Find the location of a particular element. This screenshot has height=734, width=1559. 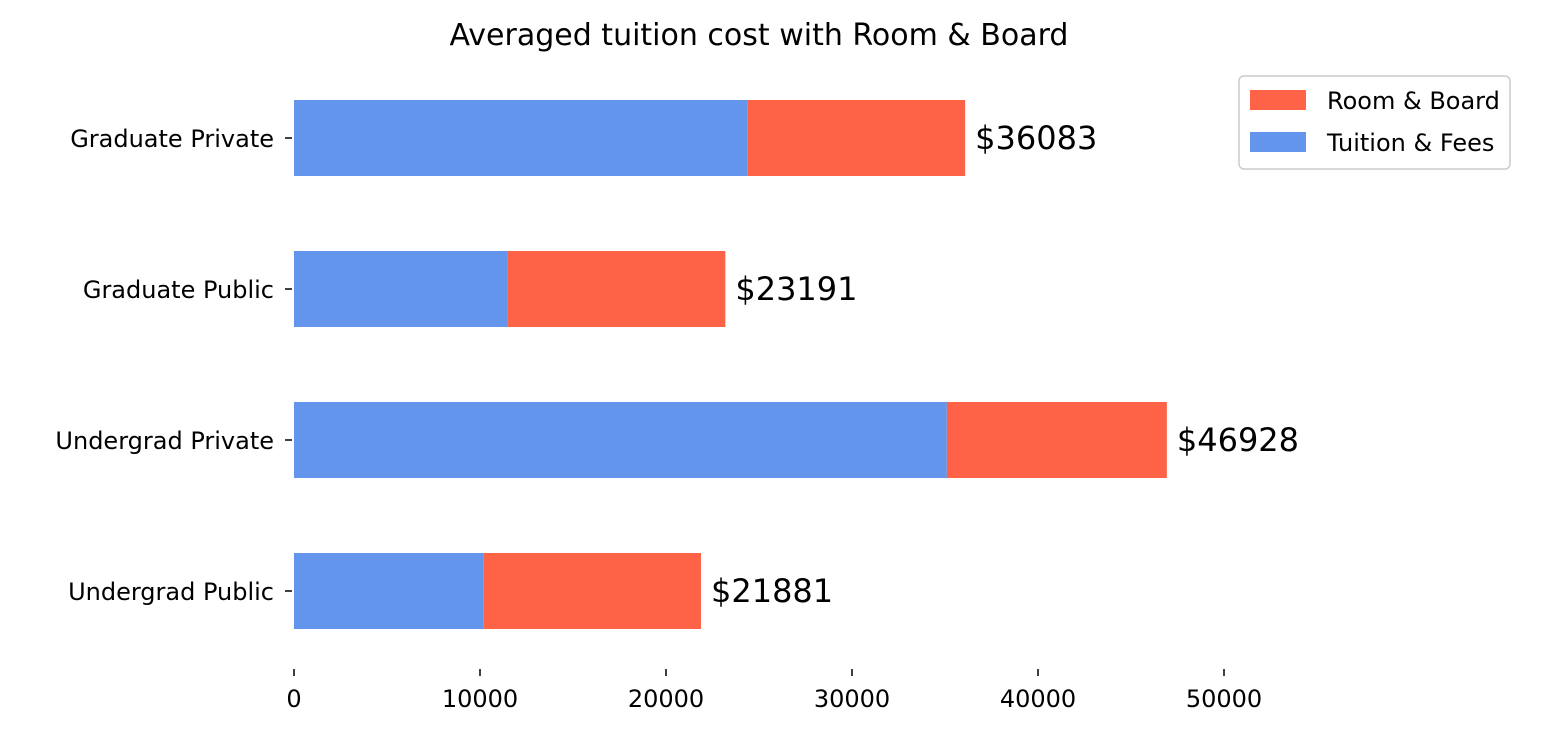

legend-swatch-tuition-fees is located at coordinates (1278, 142).